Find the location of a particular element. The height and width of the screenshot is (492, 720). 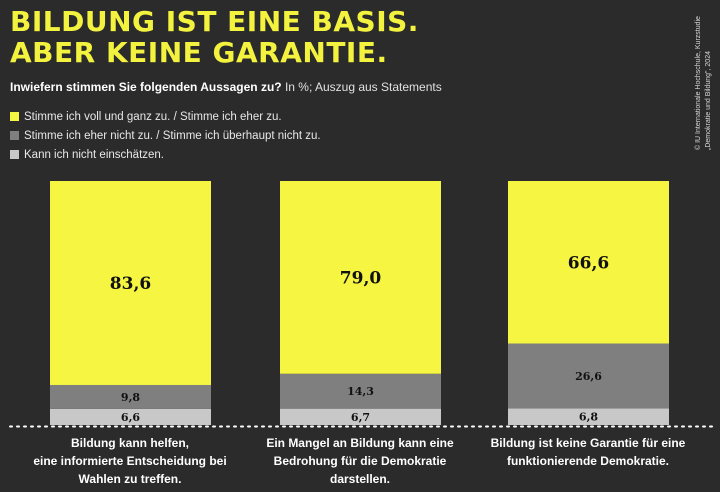

bar-2-unsure-label: 6,7 is located at coordinates (360, 417).